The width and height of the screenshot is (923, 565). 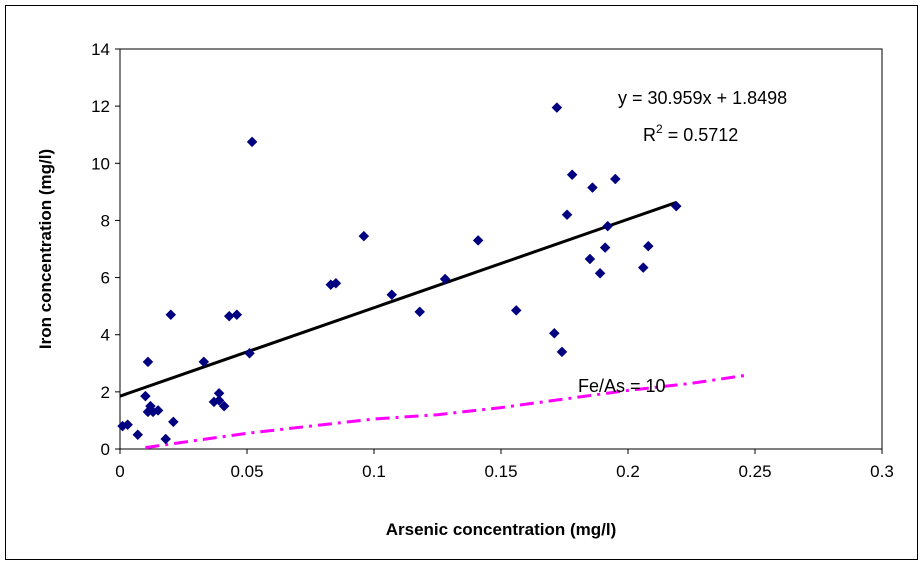 I want to click on y-tick-label: 0, so click(x=105, y=449).